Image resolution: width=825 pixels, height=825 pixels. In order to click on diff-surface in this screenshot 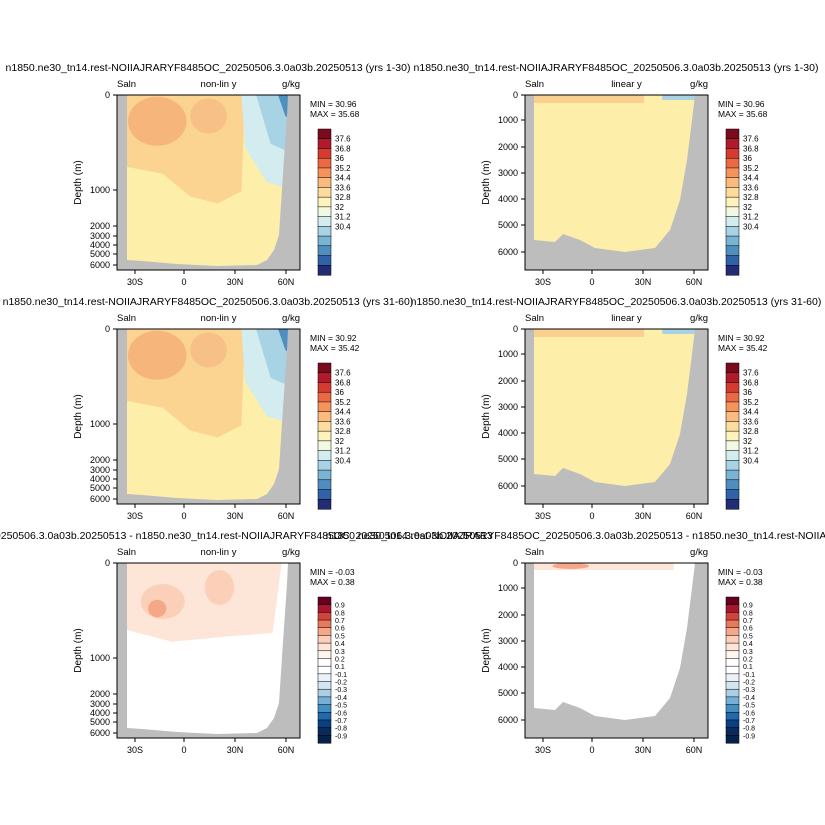, I will do `click(602, 566)`.